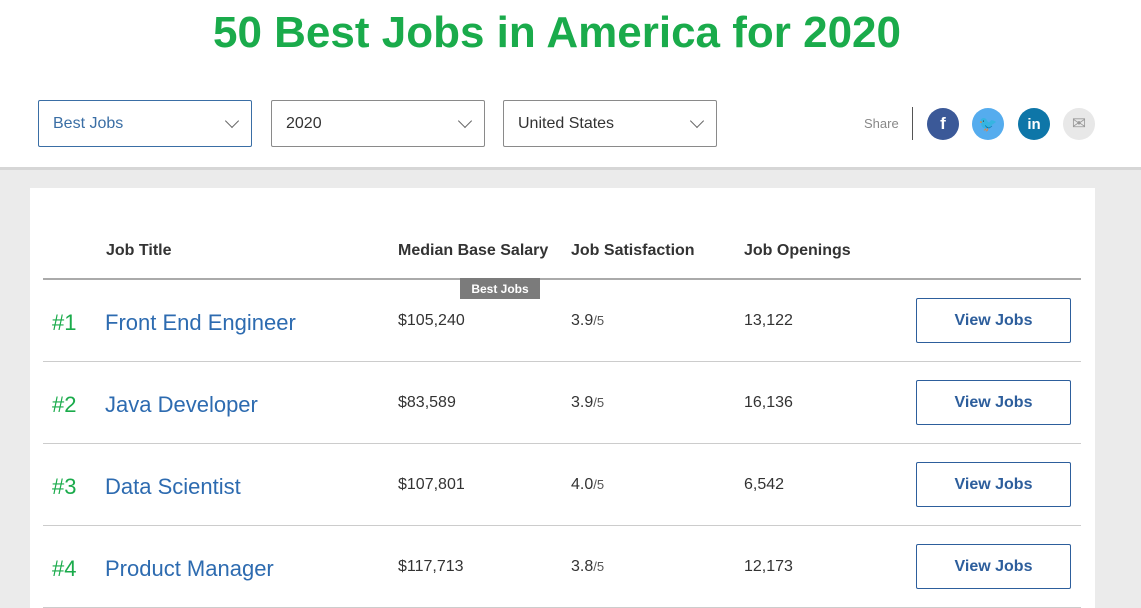 The image size is (1141, 608). I want to click on openings: 13,122, so click(768, 320).